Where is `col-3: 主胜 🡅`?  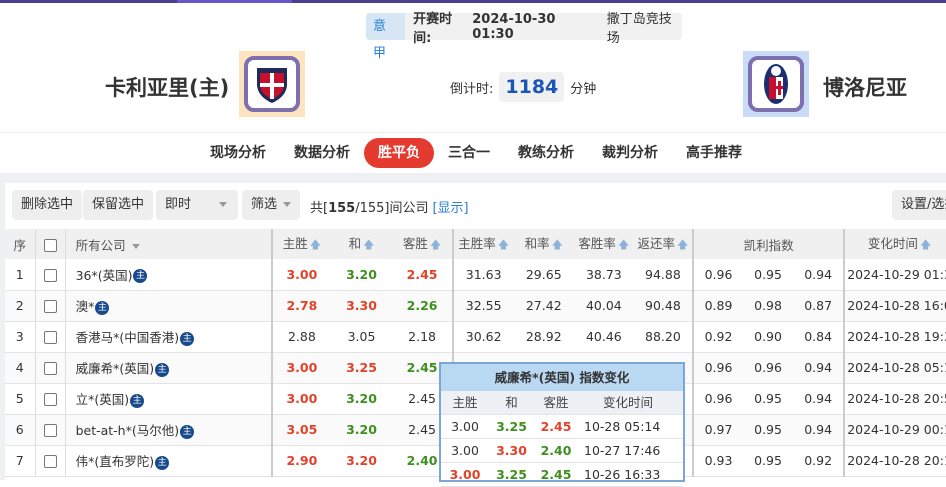
col-3: 主胜 🡅 is located at coordinates (301, 244).